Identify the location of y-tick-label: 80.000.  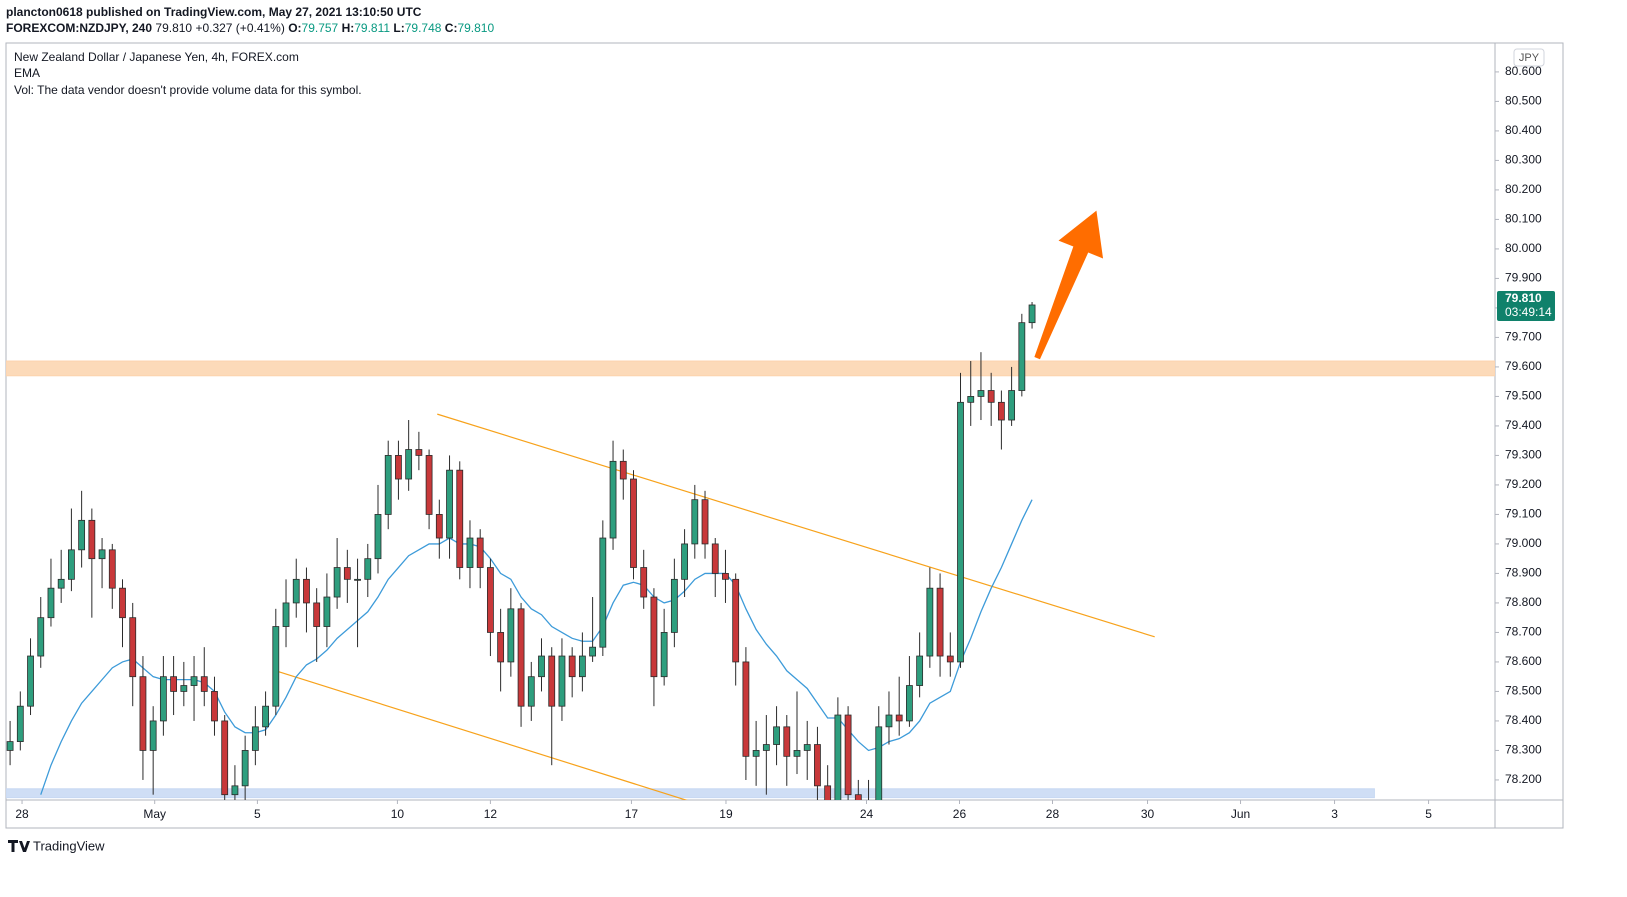
(1523, 248).